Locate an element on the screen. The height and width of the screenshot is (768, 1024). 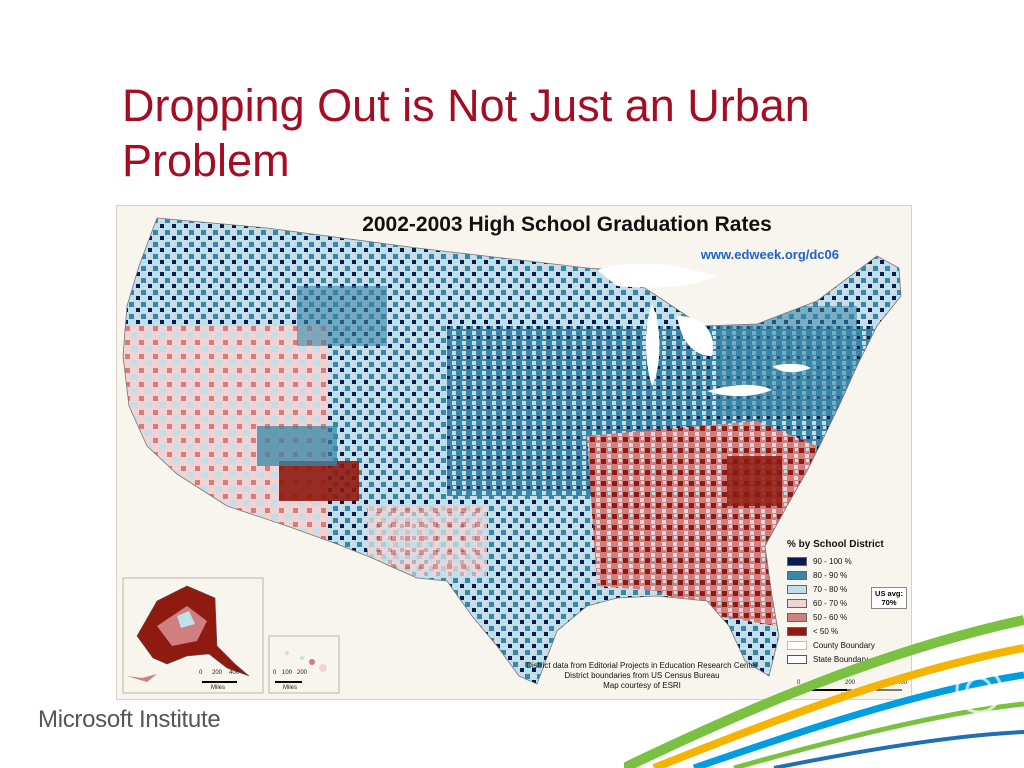
legend-item: < 50 % is located at coordinates (846, 631).